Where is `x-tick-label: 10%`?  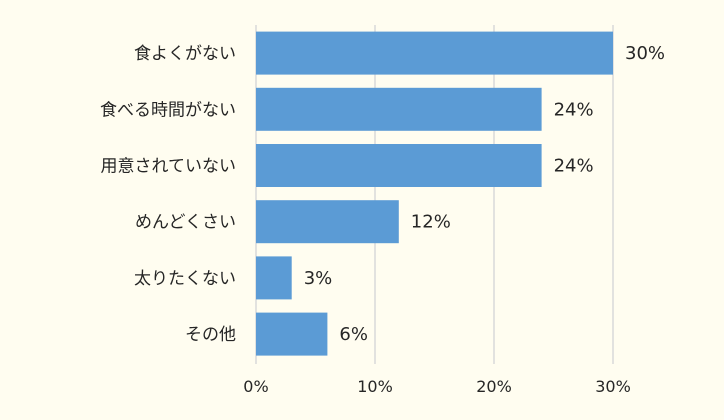 x-tick-label: 10% is located at coordinates (375, 386).